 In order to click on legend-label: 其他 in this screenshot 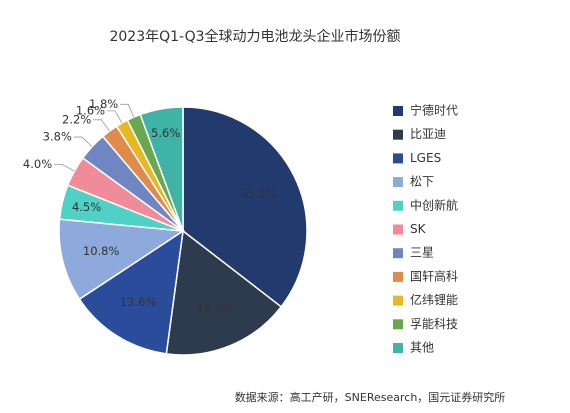, I will do `click(422, 348)`.